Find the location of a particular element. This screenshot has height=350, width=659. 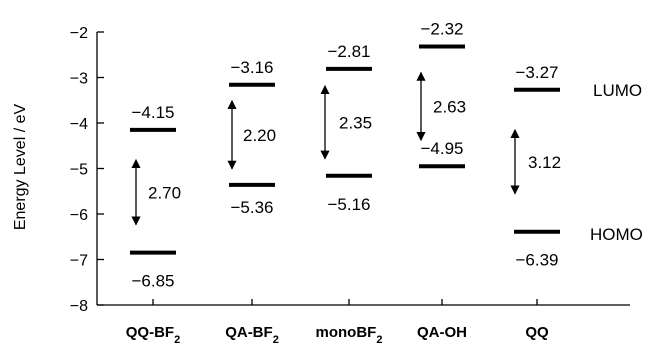

x-category-label: monoBF2 is located at coordinates (349, 335).